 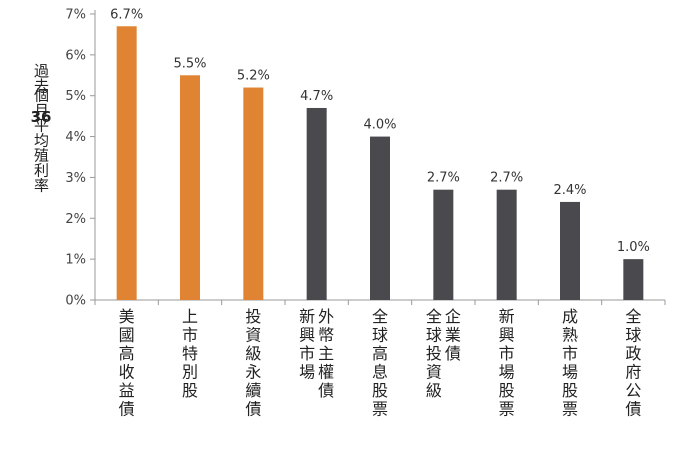 What do you see at coordinates (75, 96) in the screenshot?
I see `y-tick-label: 5%` at bounding box center [75, 96].